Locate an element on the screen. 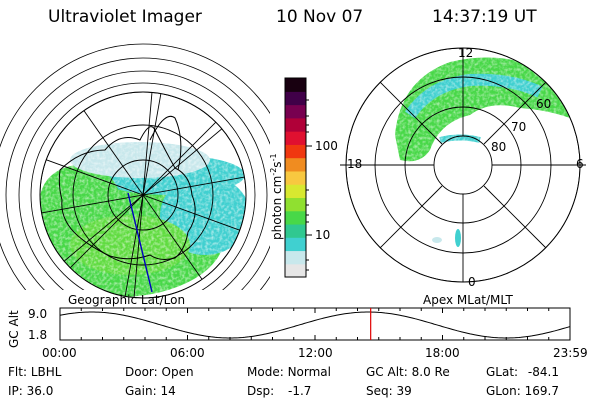 The width and height of the screenshot is (600, 400). time-tick-3: 18:00 is located at coordinates (442, 353).